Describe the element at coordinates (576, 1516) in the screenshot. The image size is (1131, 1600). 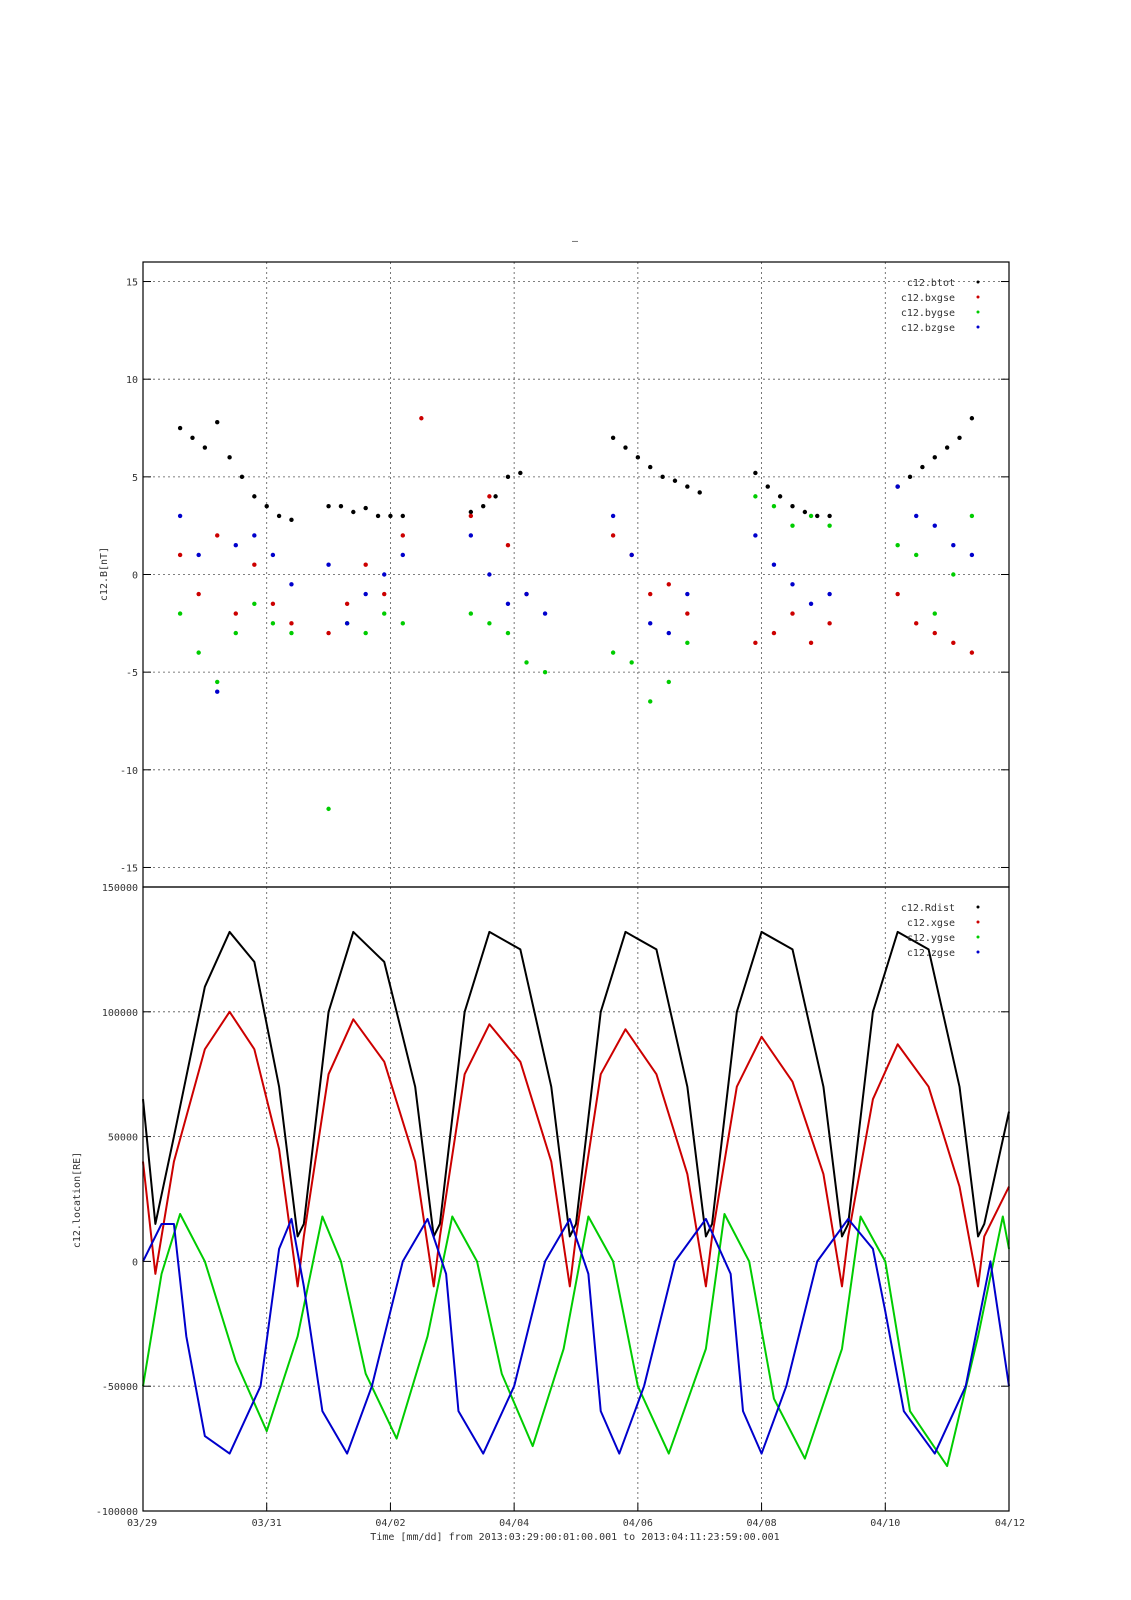
I see `x-axis-ticks: 03/29 03/31 04/02 04/04 04/06 04/08 04/10 04/12` at that location.